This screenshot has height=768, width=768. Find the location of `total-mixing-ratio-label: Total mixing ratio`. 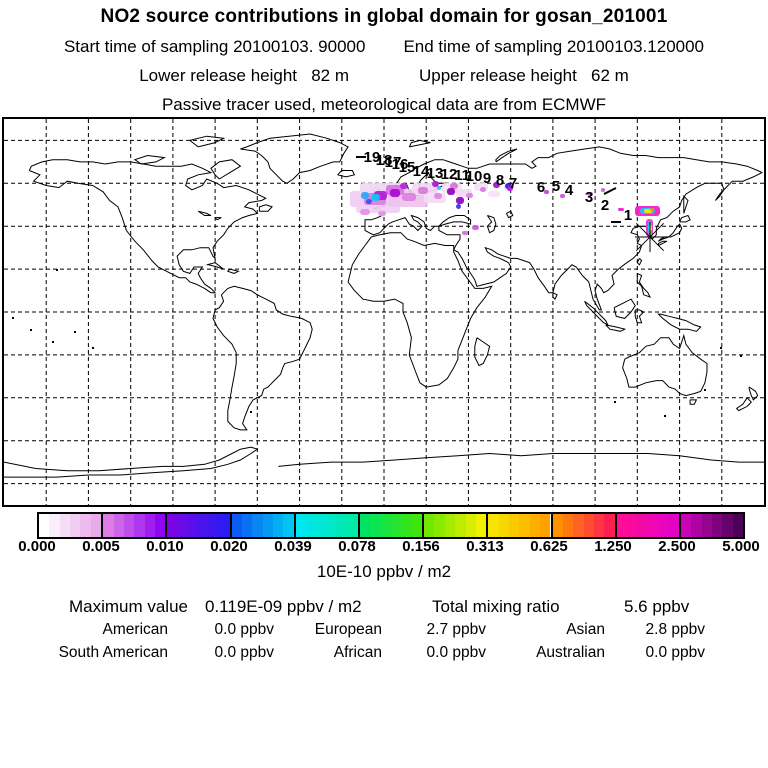

total-mixing-ratio-label: Total mixing ratio is located at coordinates (496, 606).